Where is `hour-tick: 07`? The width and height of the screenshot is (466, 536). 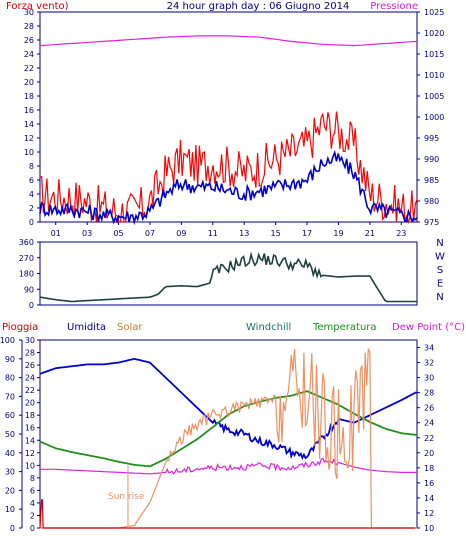 hour-tick: 07 is located at coordinates (150, 233).